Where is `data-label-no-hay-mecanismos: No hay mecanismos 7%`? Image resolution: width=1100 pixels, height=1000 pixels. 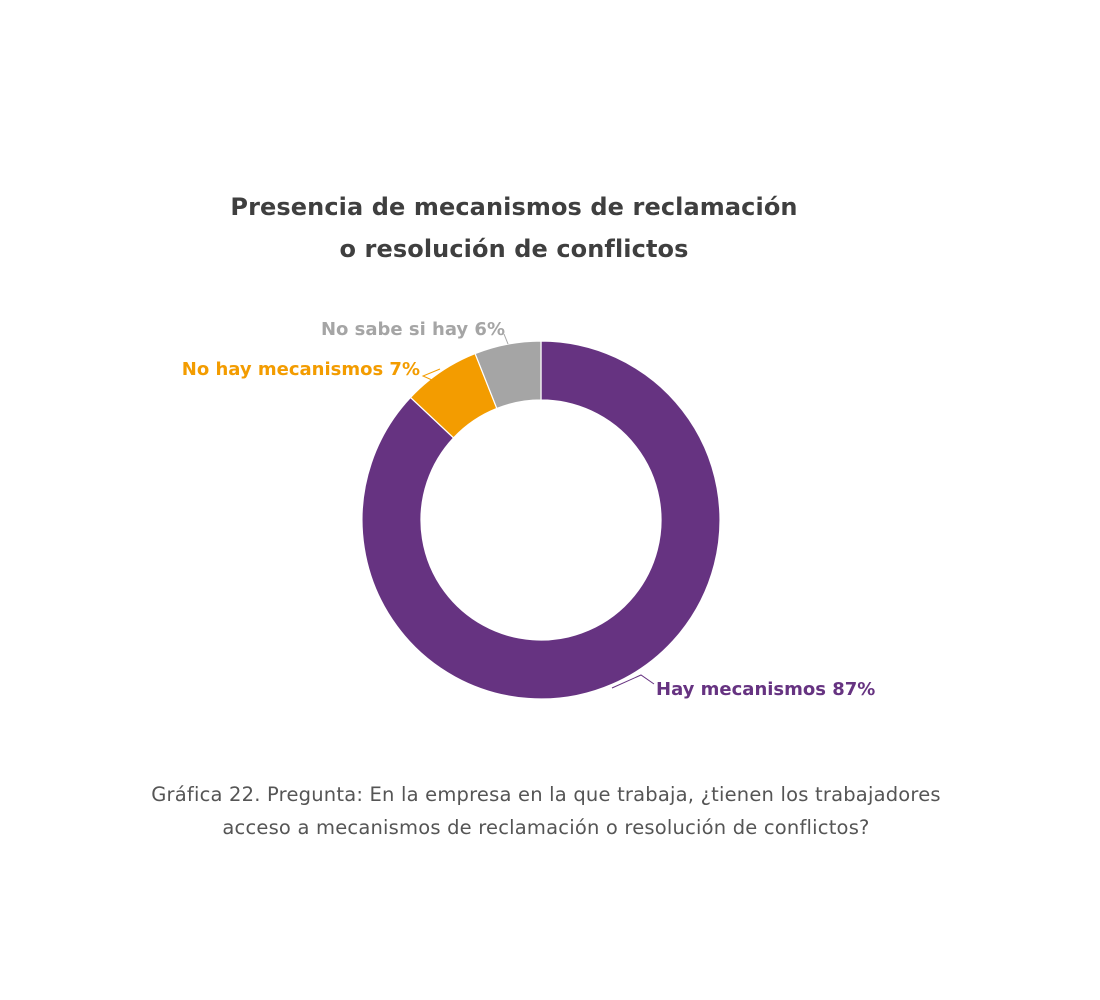
data-label-no-hay-mecanismos: No hay mecanismos 7% is located at coordinates (301, 369).